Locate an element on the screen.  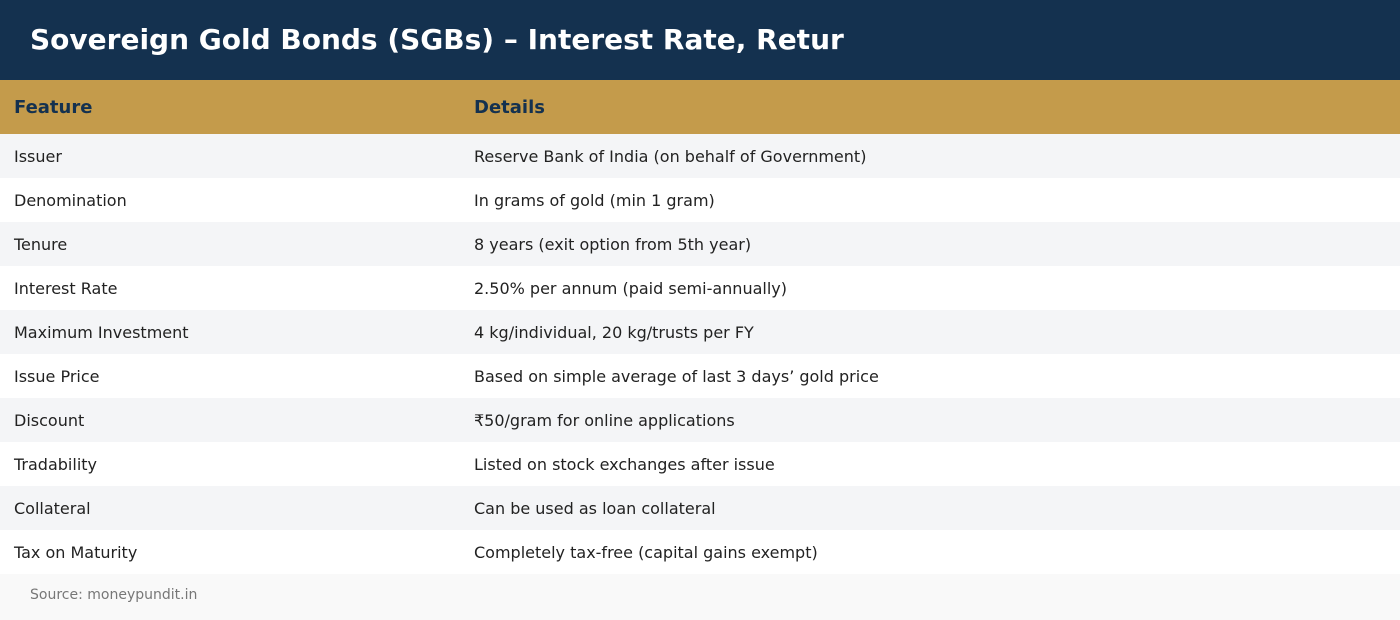
feature-cell: Maximum Investment is located at coordinates (101, 332).